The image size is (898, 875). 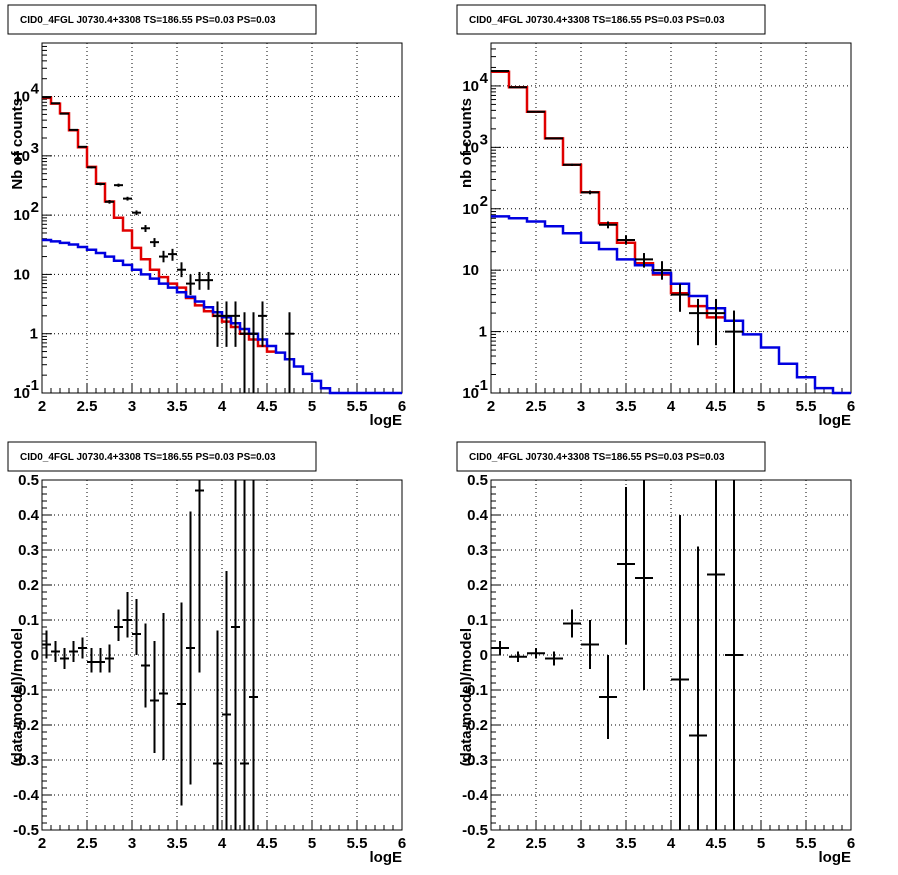 I want to click on y-axis-title: Nb of counts, so click(x=17, y=144).